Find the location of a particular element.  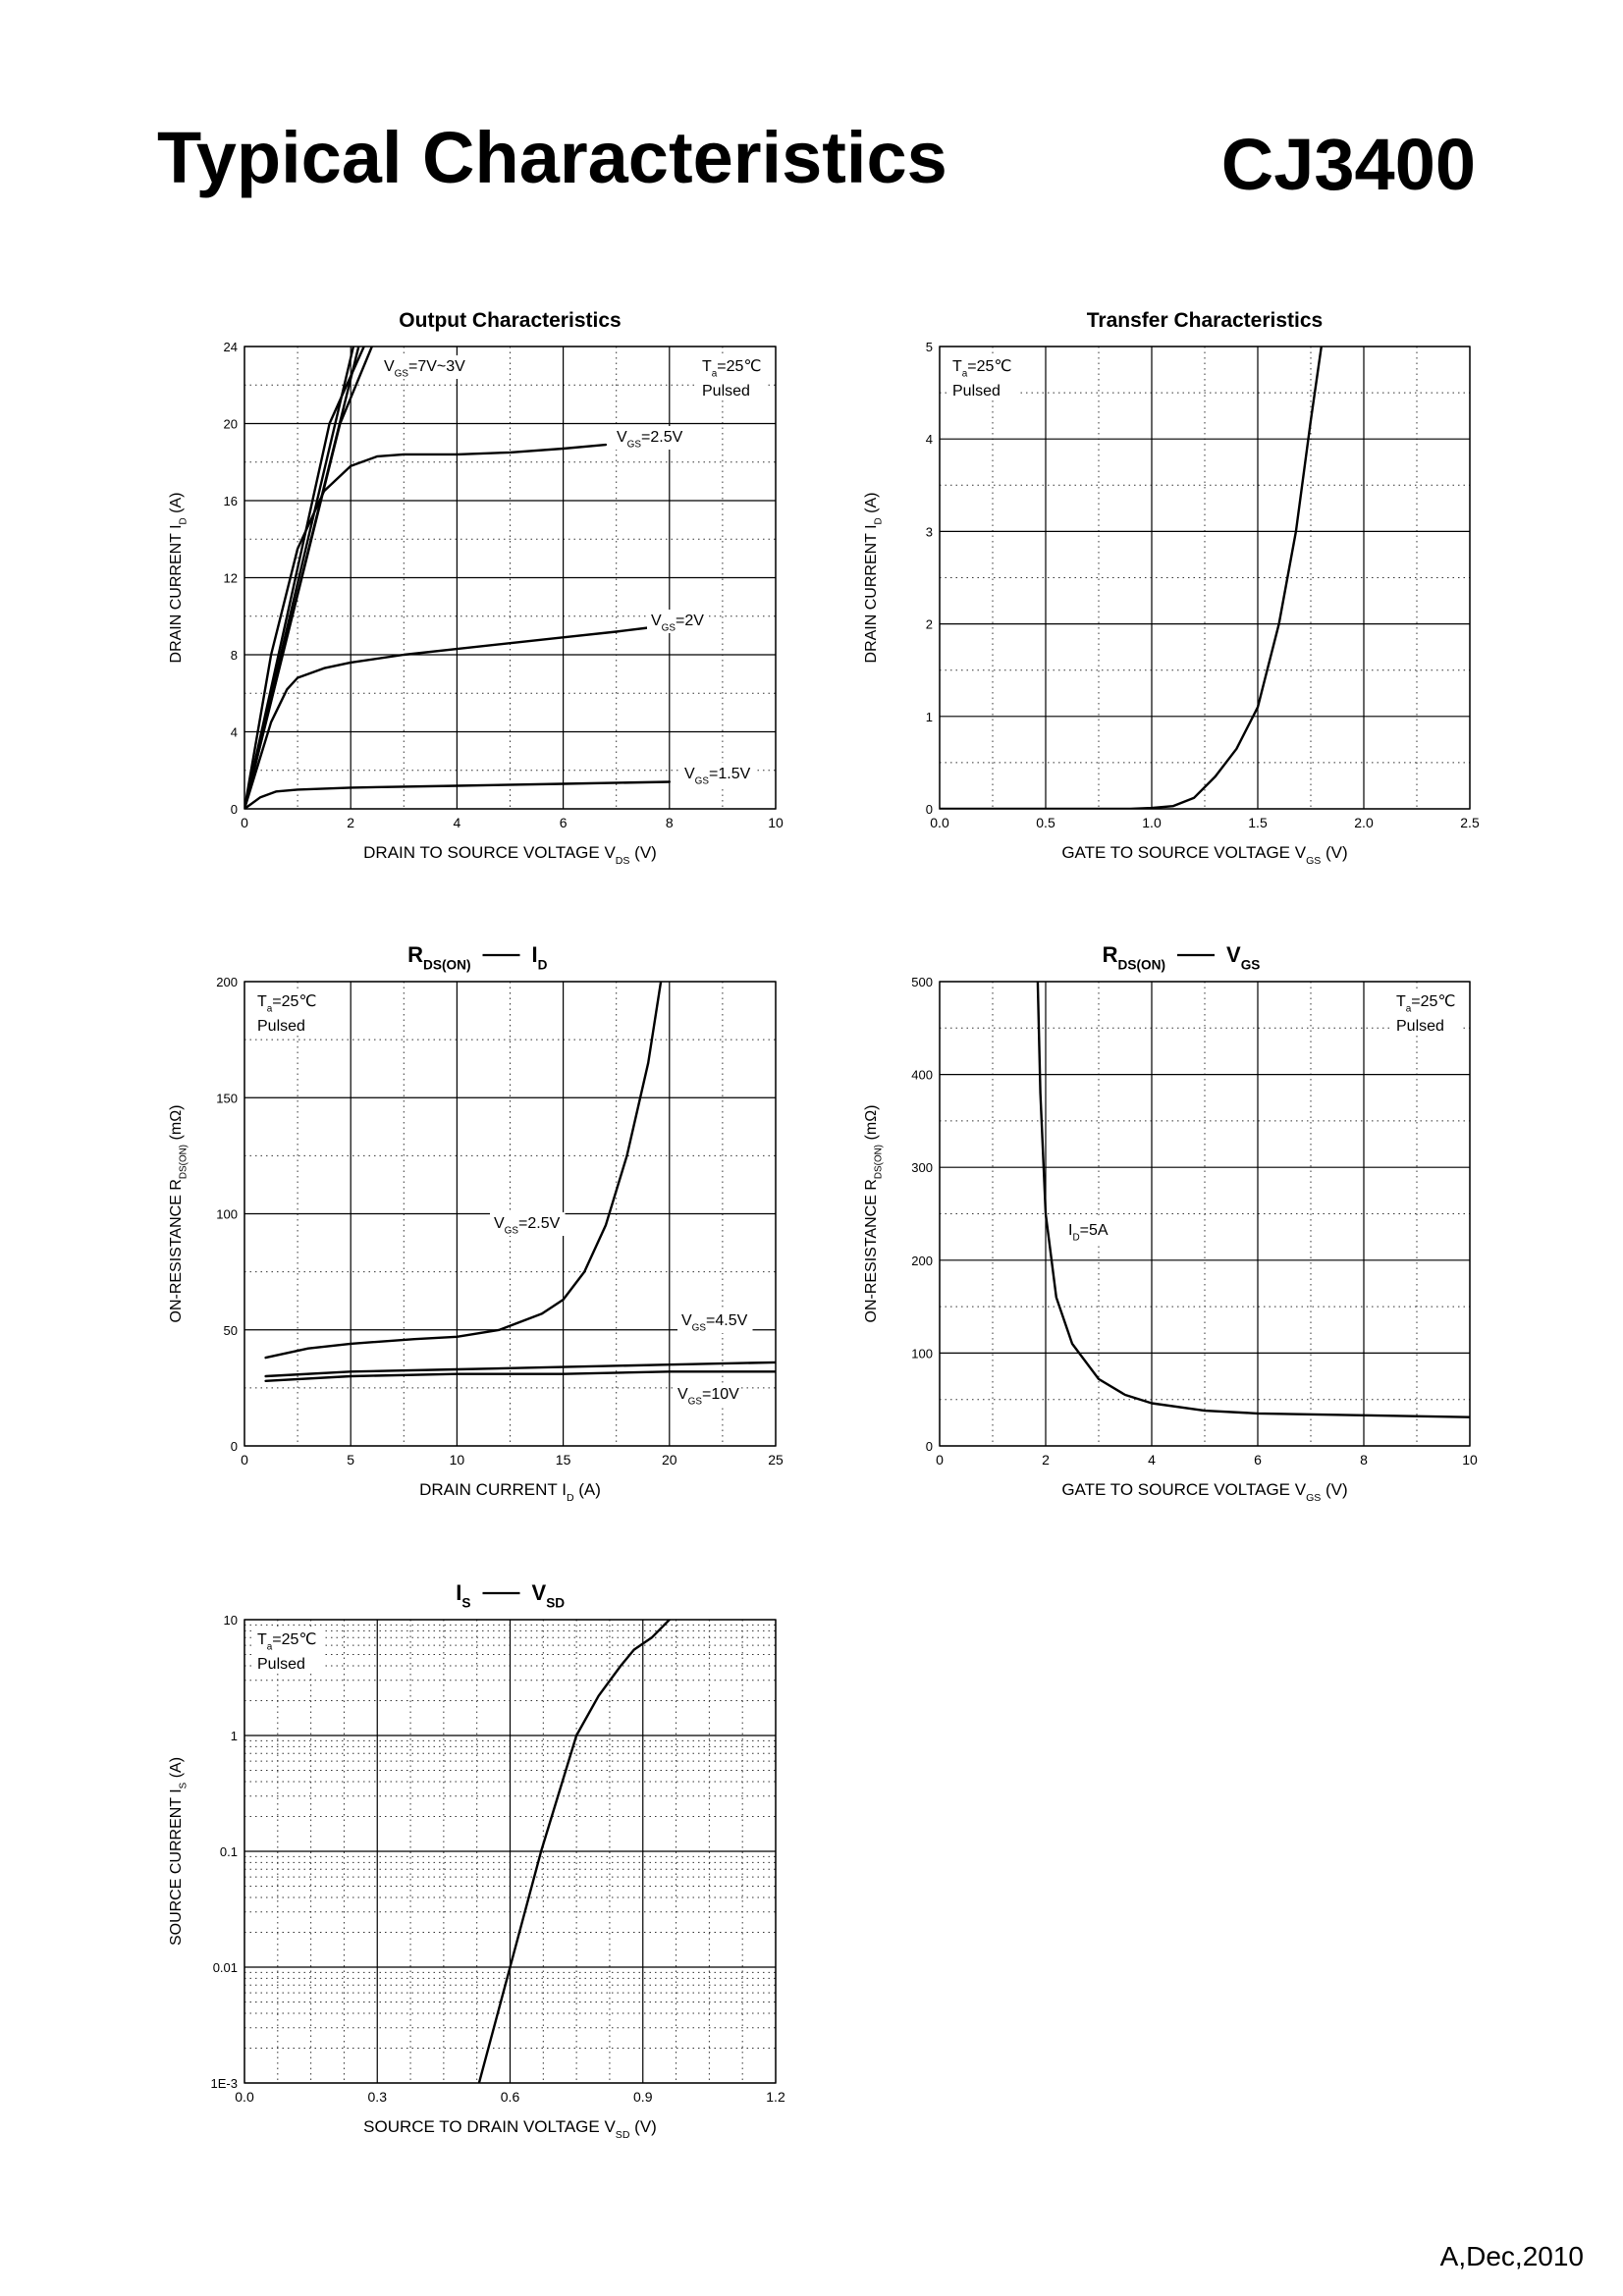

x-tick-label: 5 is located at coordinates (350, 1460).